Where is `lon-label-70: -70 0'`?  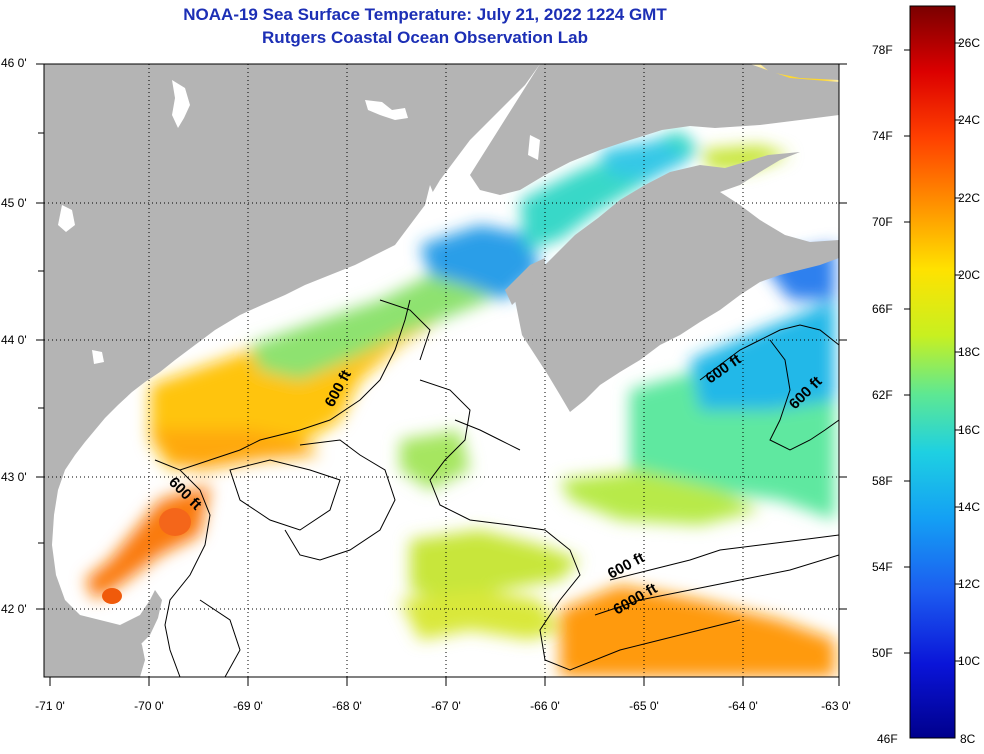
lon-label-70: -70 0' is located at coordinates (149, 706).